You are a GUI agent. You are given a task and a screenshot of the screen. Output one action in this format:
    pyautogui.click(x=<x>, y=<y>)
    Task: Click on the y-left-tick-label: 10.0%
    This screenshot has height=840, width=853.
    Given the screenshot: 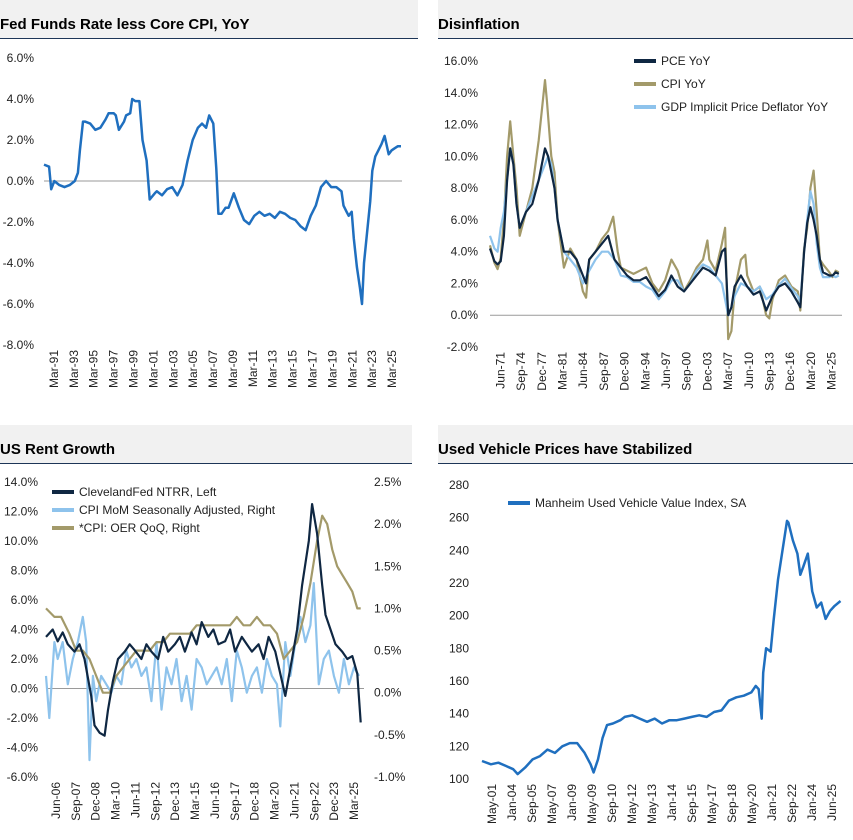 What is the action you would take?
    pyautogui.click(x=21, y=541)
    